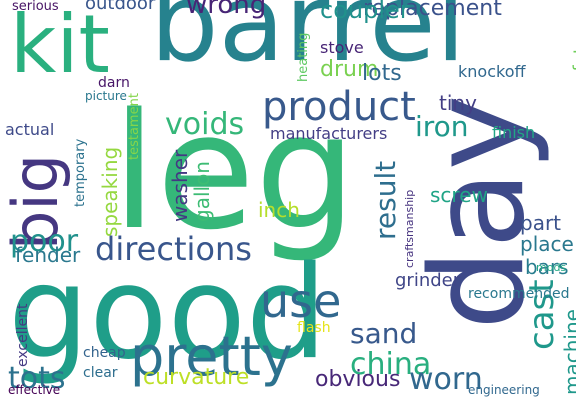 This screenshot has height=403, width=576. Describe the element at coordinates (37, 378) in the screenshot. I see `word-tots: tots` at that location.